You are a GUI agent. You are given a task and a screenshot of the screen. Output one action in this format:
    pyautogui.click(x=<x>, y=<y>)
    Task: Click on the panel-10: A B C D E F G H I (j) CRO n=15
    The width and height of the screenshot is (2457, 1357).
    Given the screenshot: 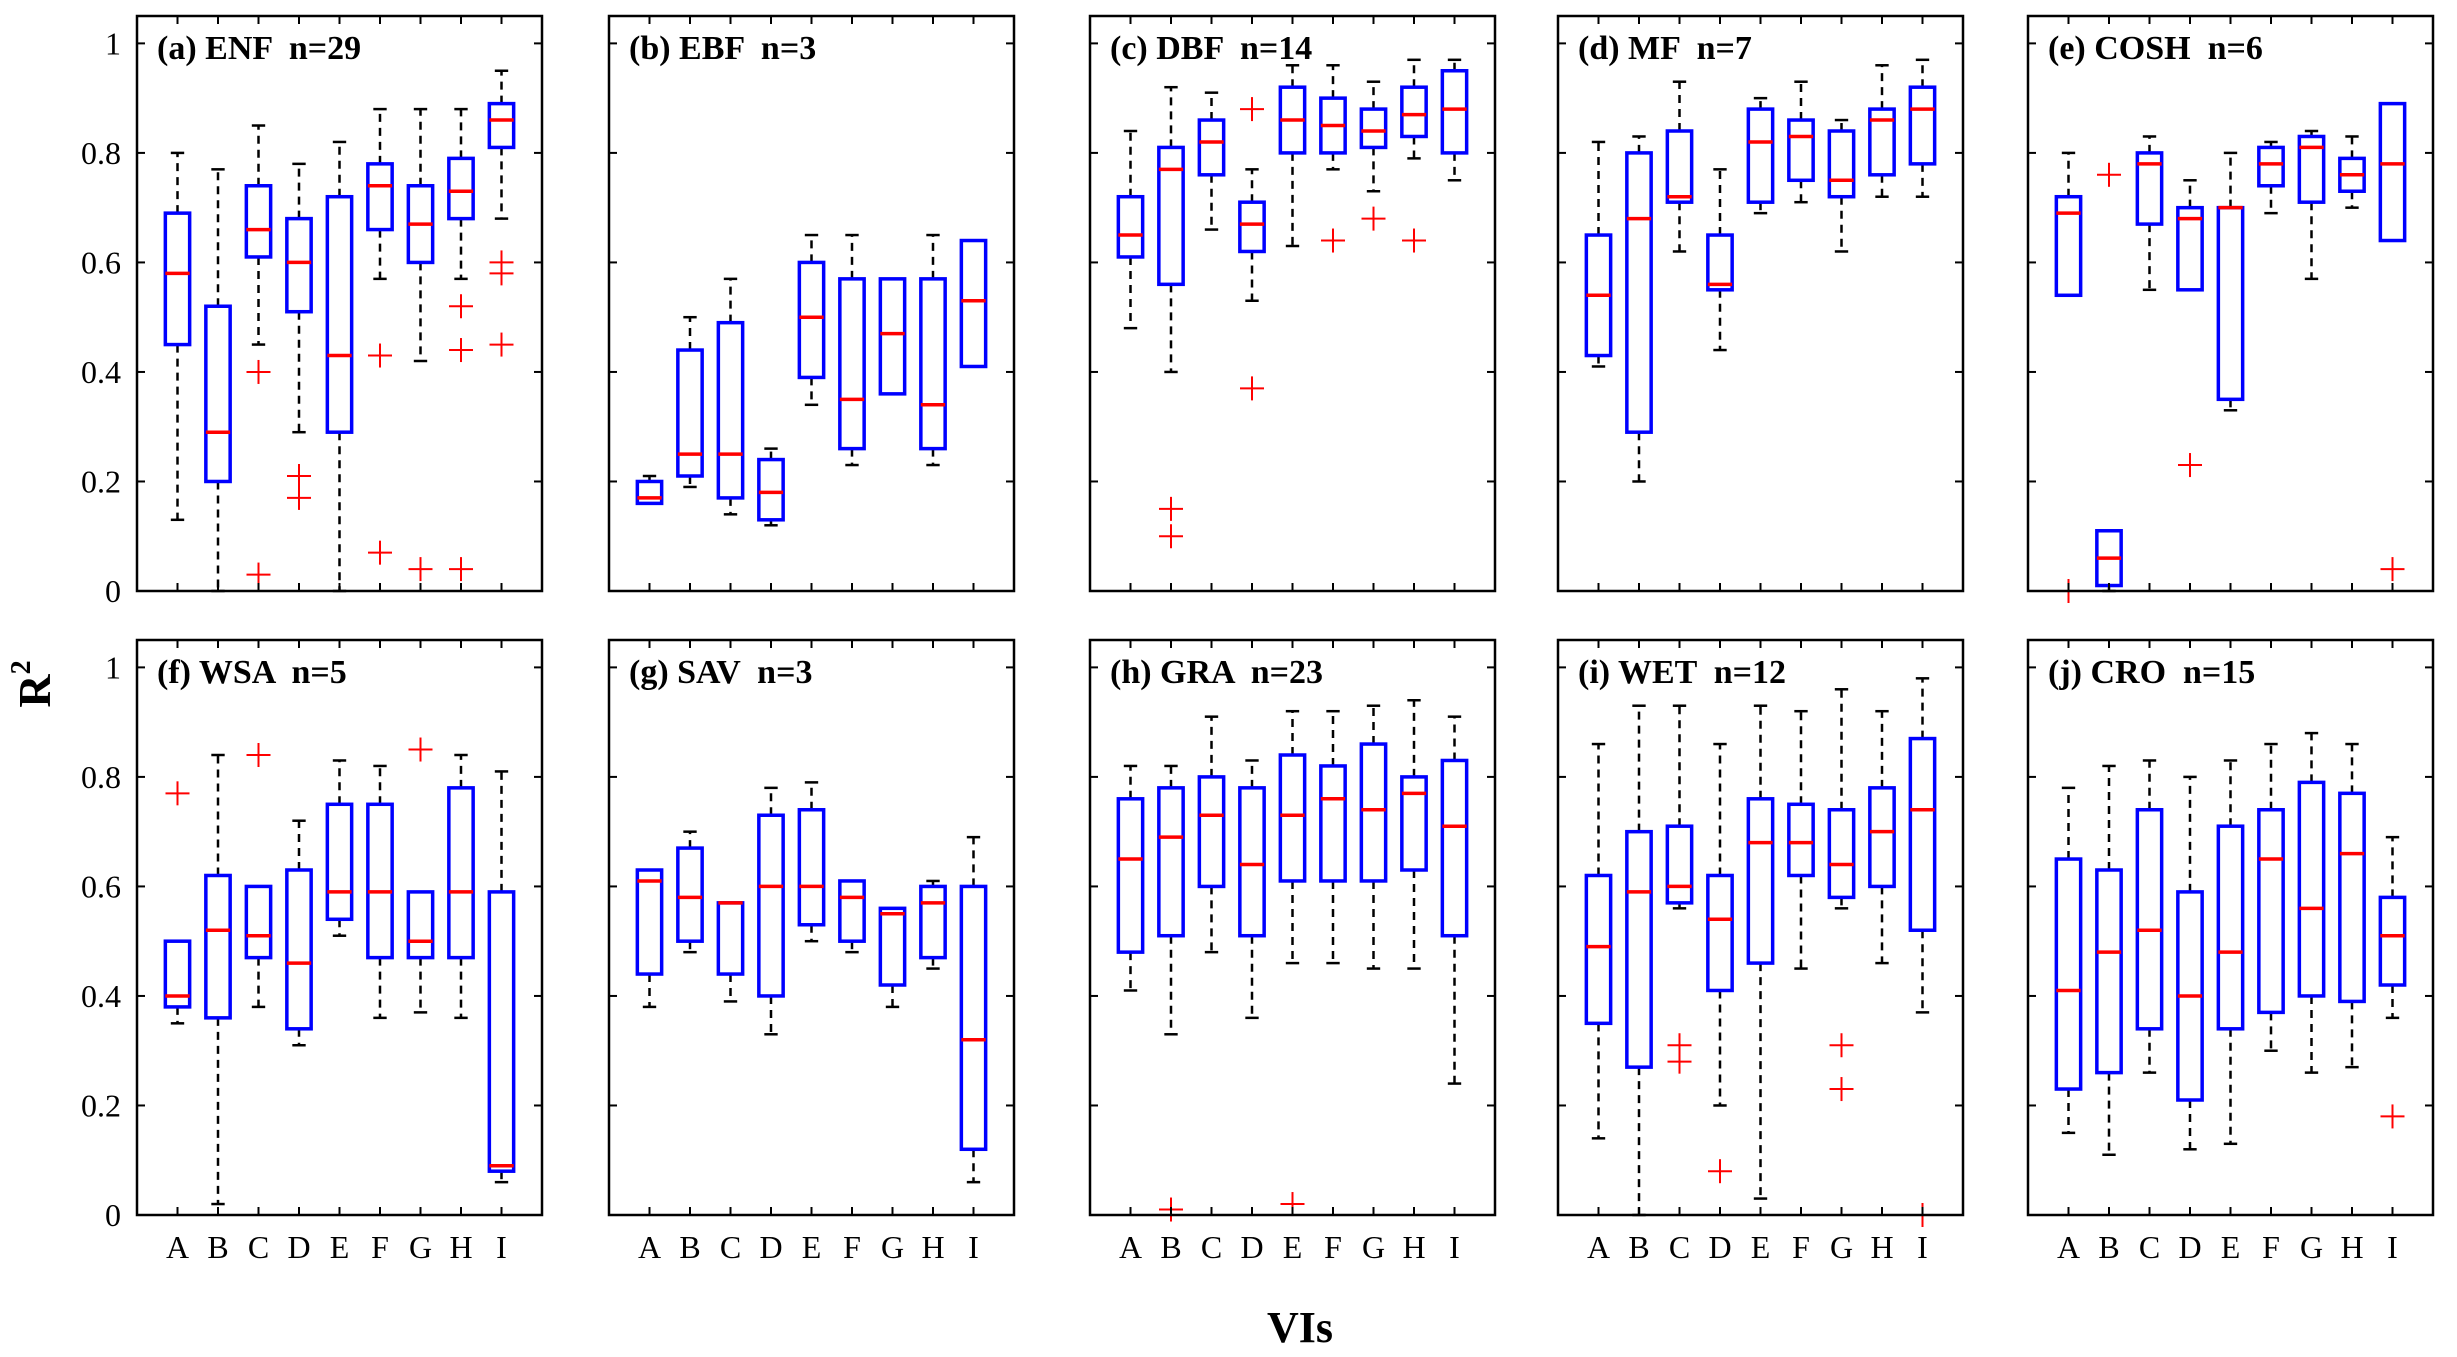 What is the action you would take?
    pyautogui.click(x=2230, y=951)
    